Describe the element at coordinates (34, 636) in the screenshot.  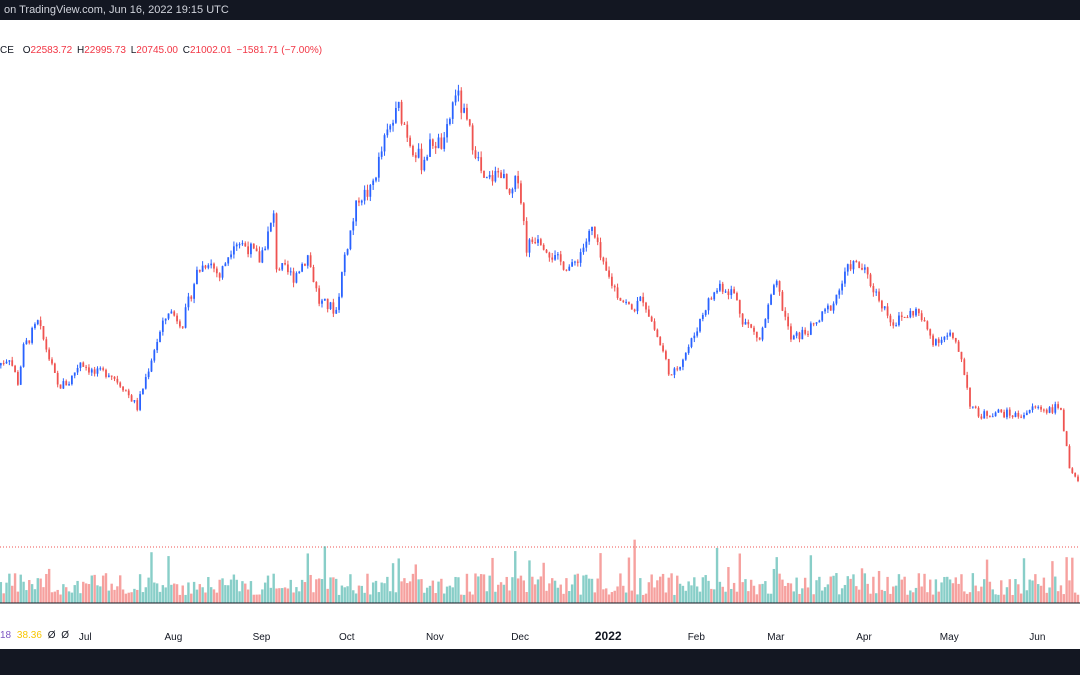
I see `volume-legend: 18 38.36 Ø Ø` at that location.